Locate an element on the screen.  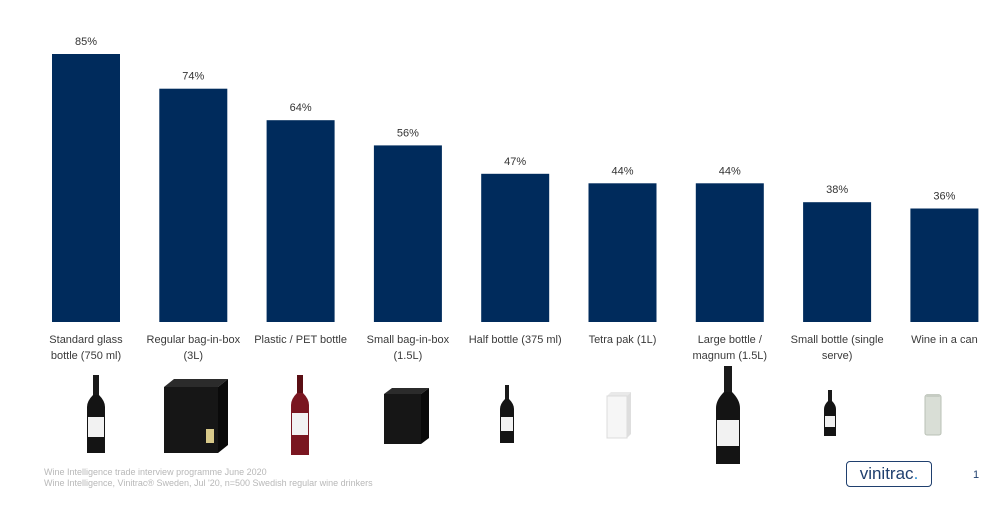
category-label-line: magnum (1.5L) is located at coordinates (730, 356).